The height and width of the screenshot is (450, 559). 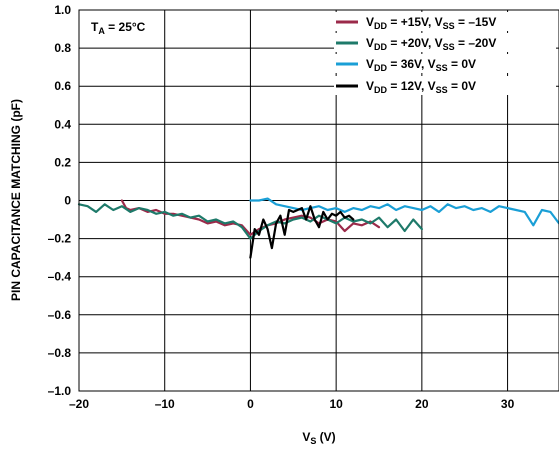 I want to click on y-tick-label: –0.6, so click(x=60, y=315).